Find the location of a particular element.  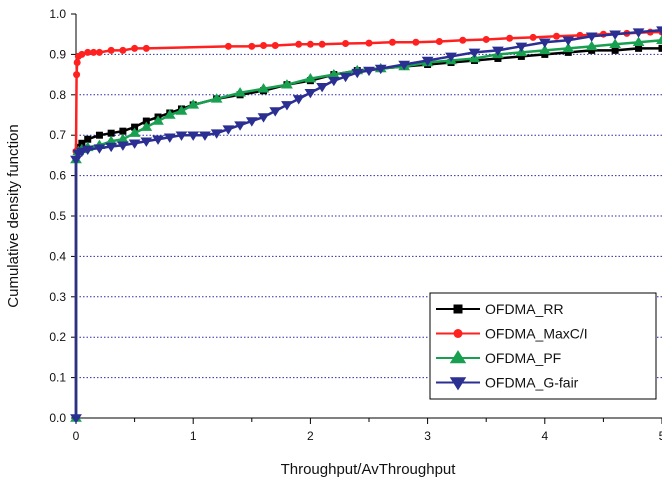

legend-label: OFDMA_RR is located at coordinates (524, 309).